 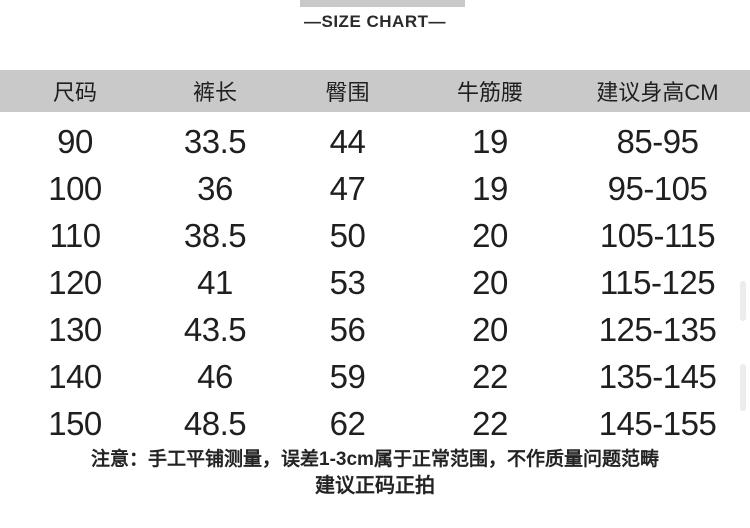 What do you see at coordinates (382, 3) in the screenshot?
I see `top-divider-bar` at bounding box center [382, 3].